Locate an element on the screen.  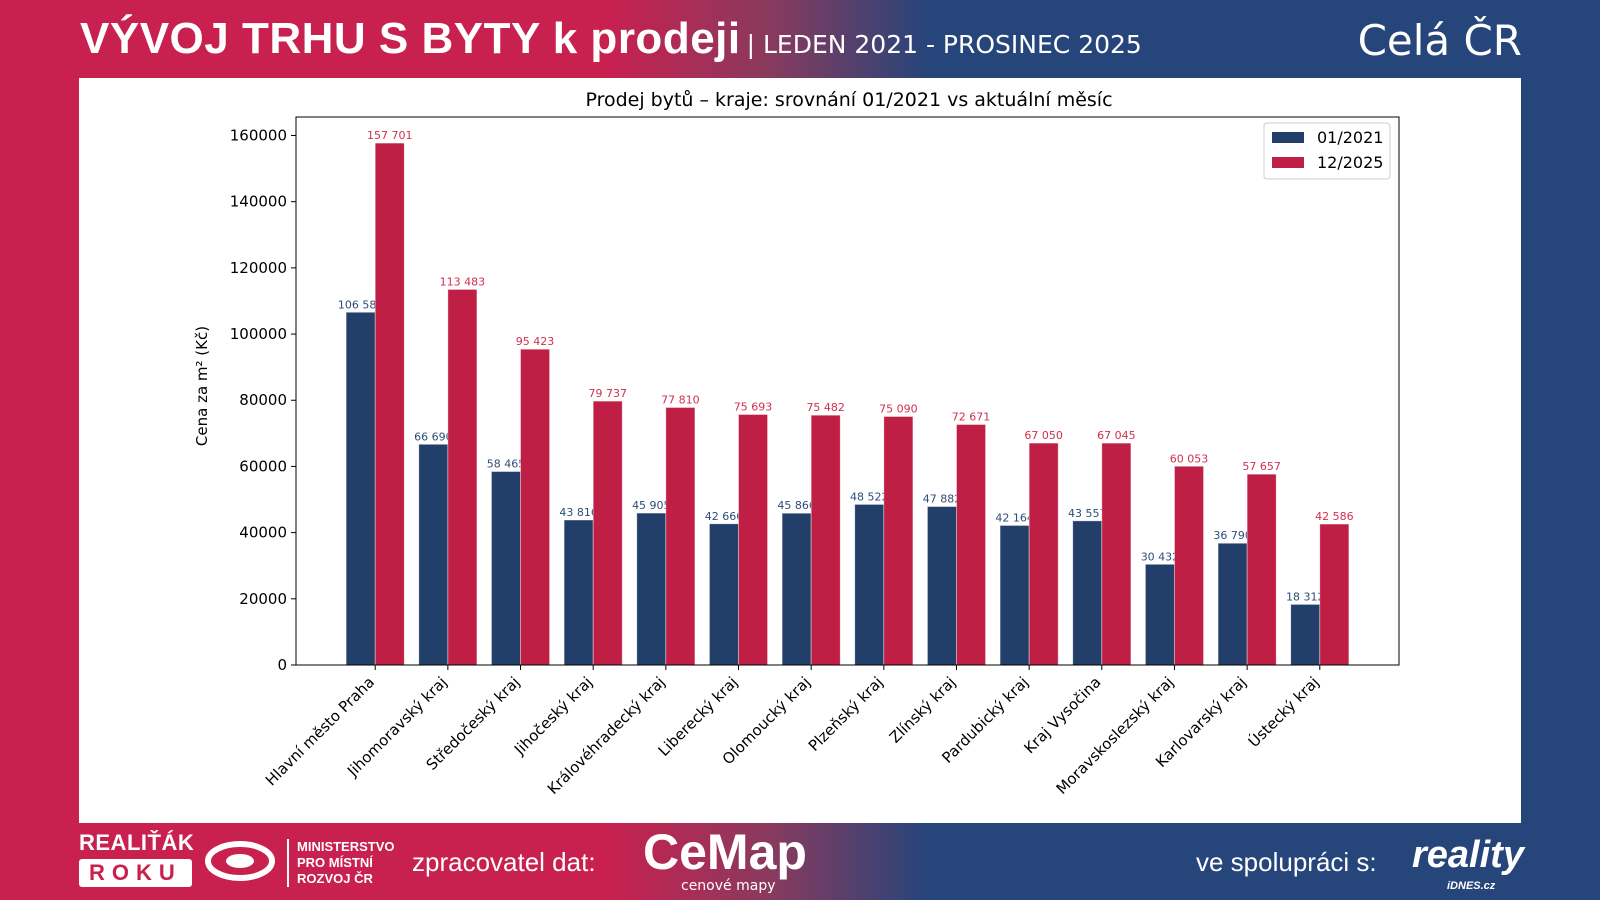
data-label: 67 050 is located at coordinates (1043, 435).